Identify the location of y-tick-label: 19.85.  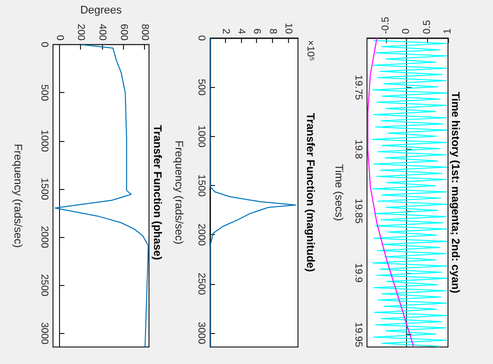
(358, 211).